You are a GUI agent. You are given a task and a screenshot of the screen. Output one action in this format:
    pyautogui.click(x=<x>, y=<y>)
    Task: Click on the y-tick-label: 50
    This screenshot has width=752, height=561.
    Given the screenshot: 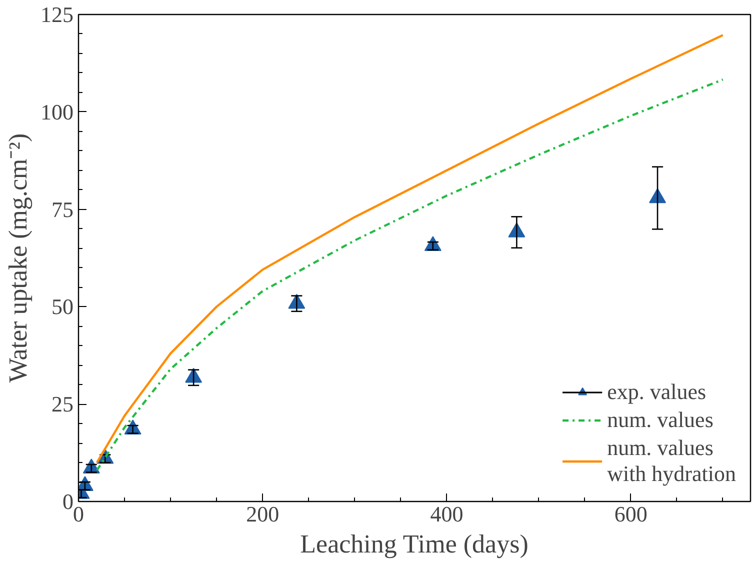 What is the action you would take?
    pyautogui.click(x=63, y=307)
    